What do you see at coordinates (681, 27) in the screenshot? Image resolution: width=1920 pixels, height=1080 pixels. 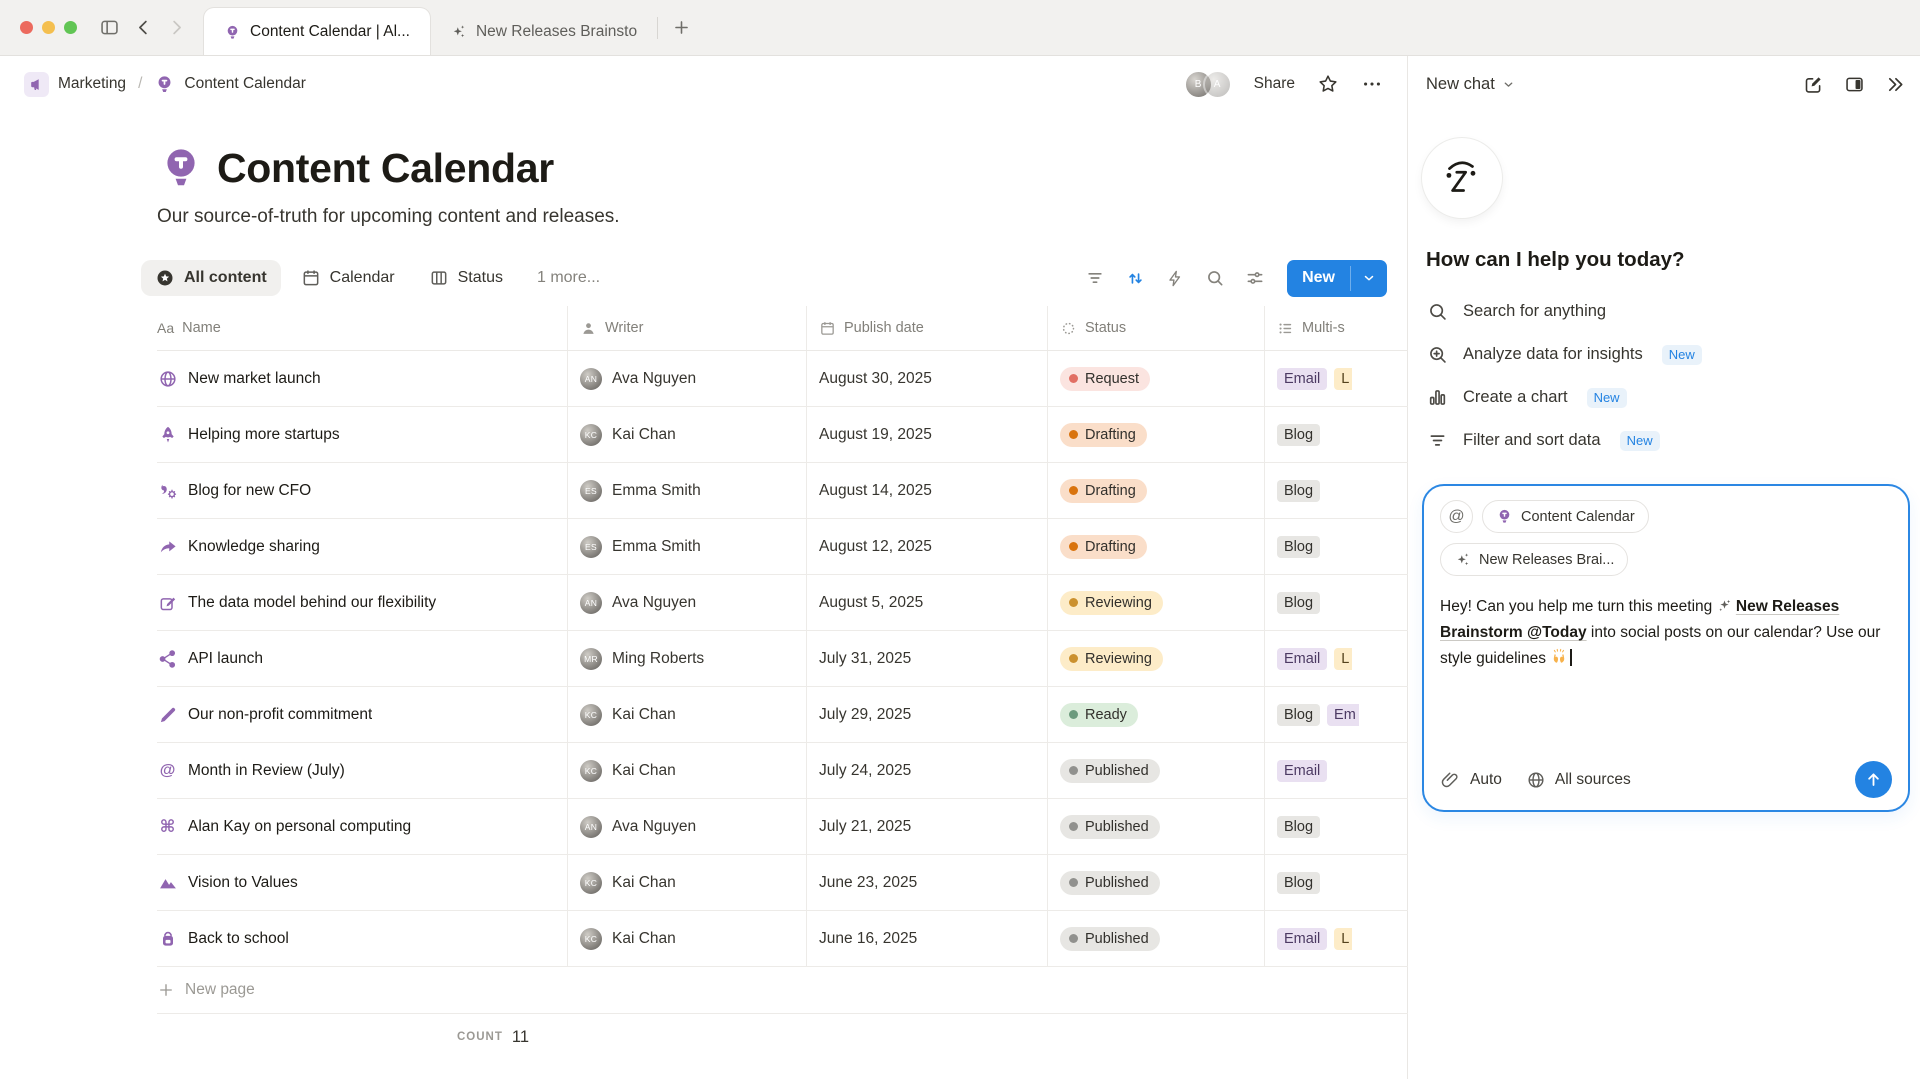 I see `new-tab-button` at bounding box center [681, 27].